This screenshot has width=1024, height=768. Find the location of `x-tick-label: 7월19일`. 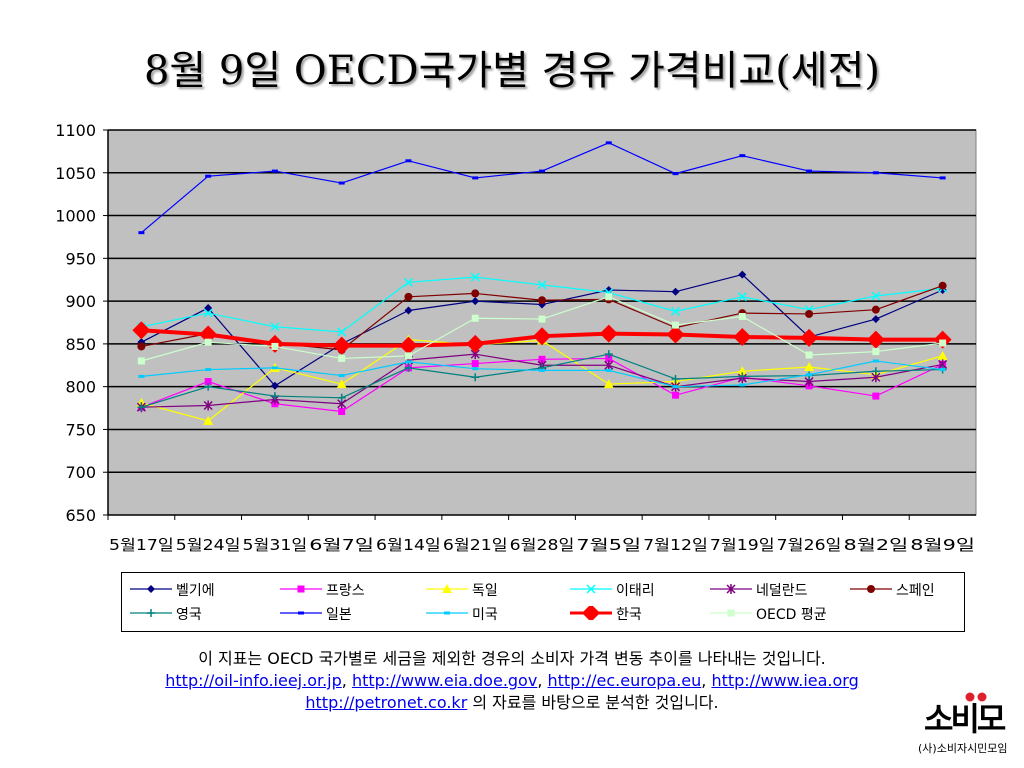

x-tick-label: 7월19일 is located at coordinates (742, 545).